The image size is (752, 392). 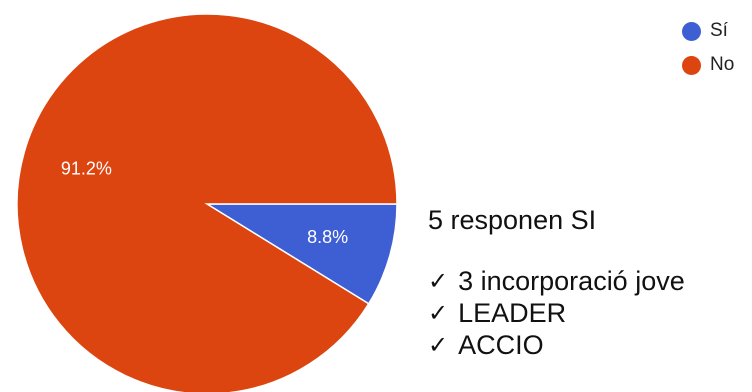 I want to click on pie-slice-si, so click(x=301, y=254).